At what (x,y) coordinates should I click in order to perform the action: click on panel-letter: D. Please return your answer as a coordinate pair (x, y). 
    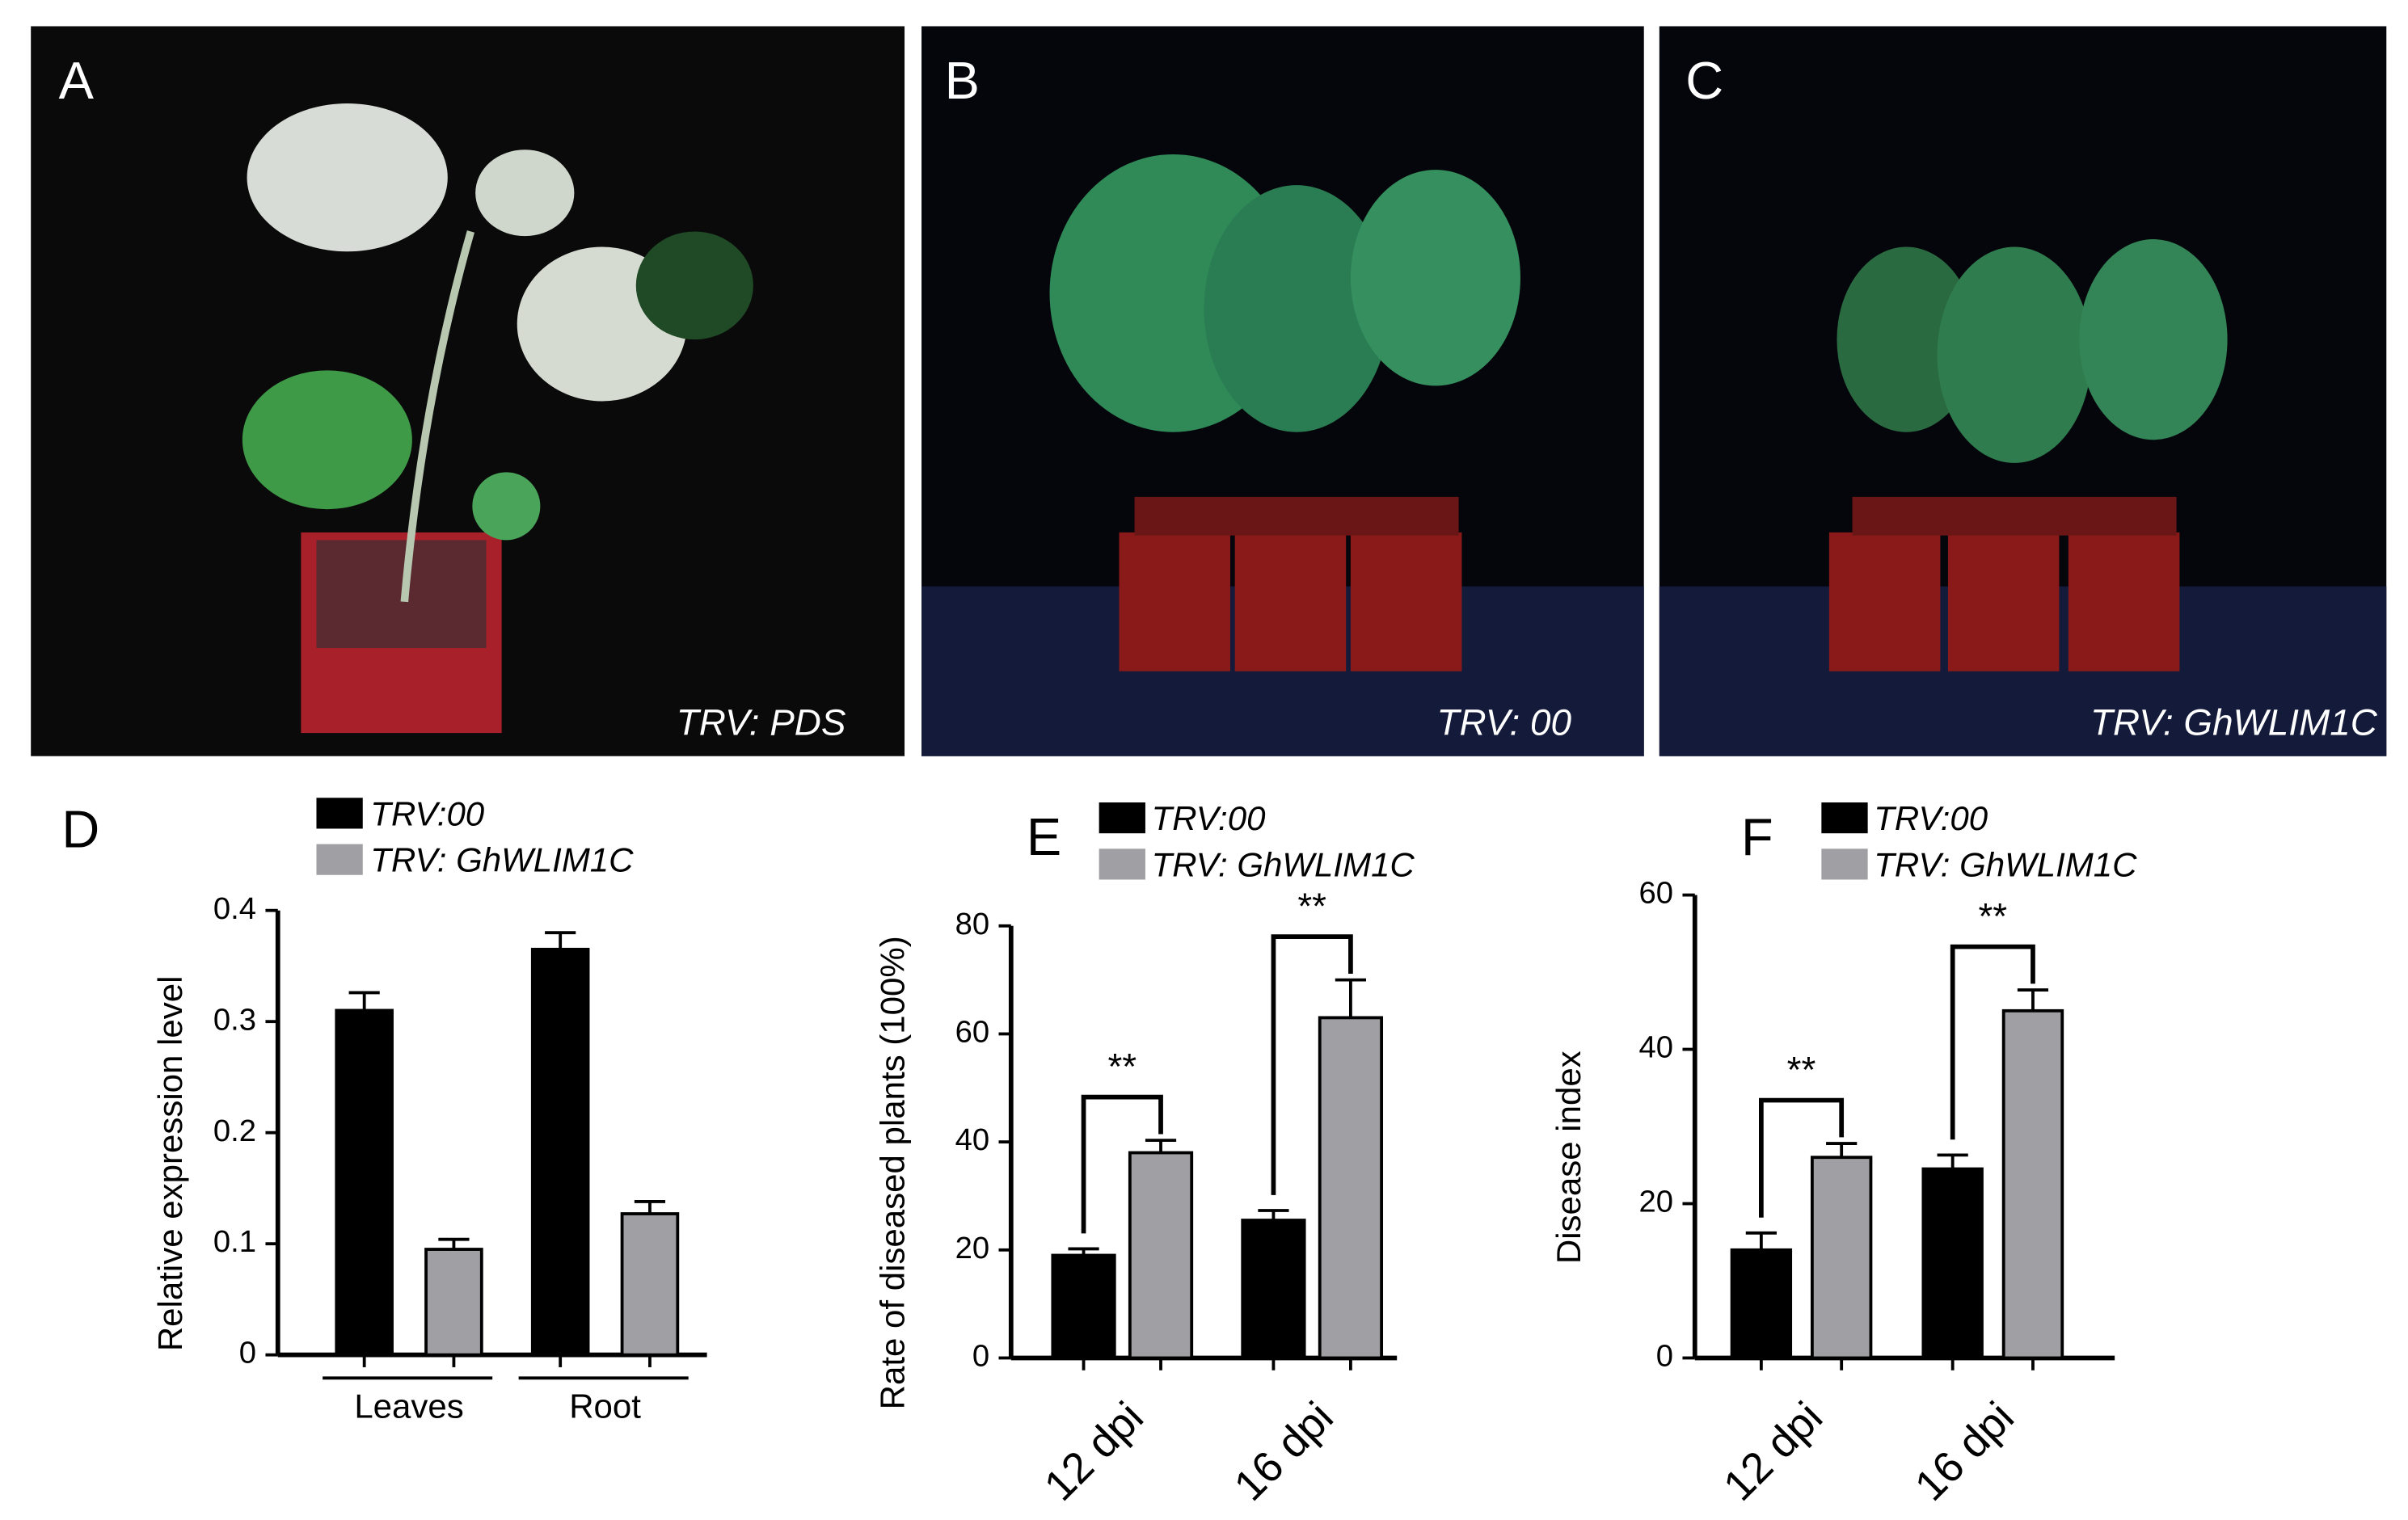
    Looking at the image, I should click on (80, 828).